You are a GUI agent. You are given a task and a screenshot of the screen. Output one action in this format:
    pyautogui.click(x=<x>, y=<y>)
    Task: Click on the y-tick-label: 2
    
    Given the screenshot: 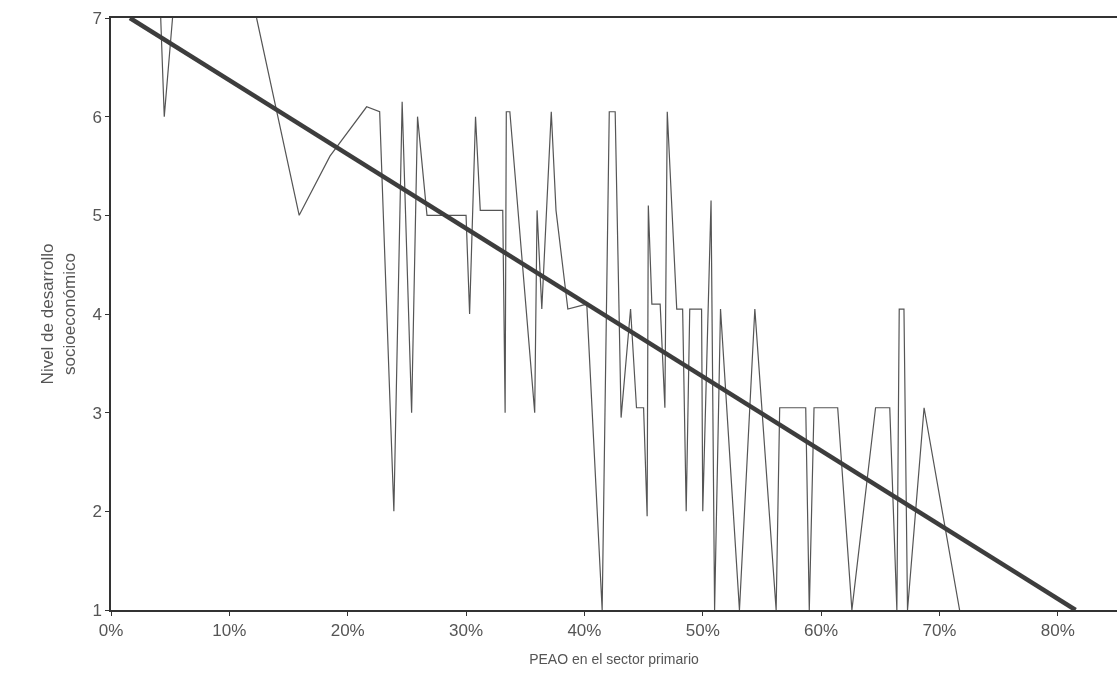 What is the action you would take?
    pyautogui.click(x=97, y=512)
    